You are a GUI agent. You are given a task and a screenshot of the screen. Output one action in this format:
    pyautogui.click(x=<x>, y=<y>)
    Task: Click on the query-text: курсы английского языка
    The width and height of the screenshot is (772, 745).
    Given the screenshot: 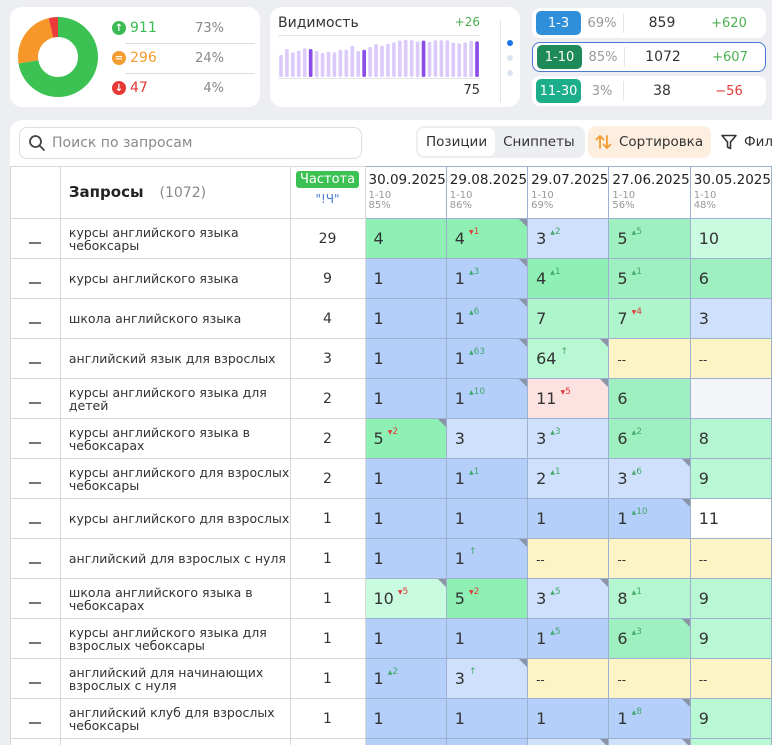 What is the action you would take?
    pyautogui.click(x=175, y=278)
    